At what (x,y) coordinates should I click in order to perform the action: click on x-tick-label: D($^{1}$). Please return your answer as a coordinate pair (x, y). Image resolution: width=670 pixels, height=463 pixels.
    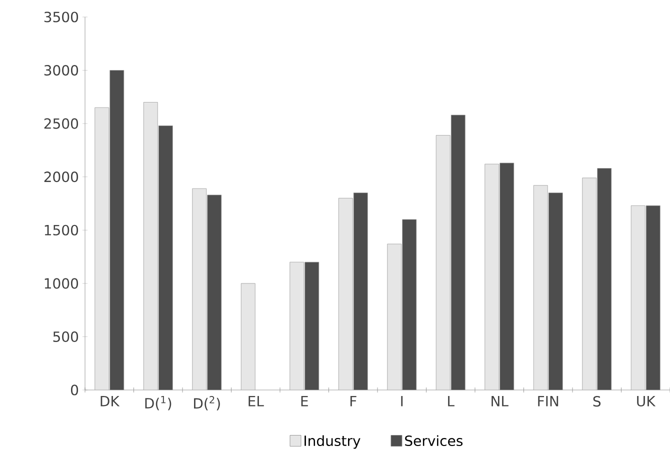
    Looking at the image, I should click on (158, 403).